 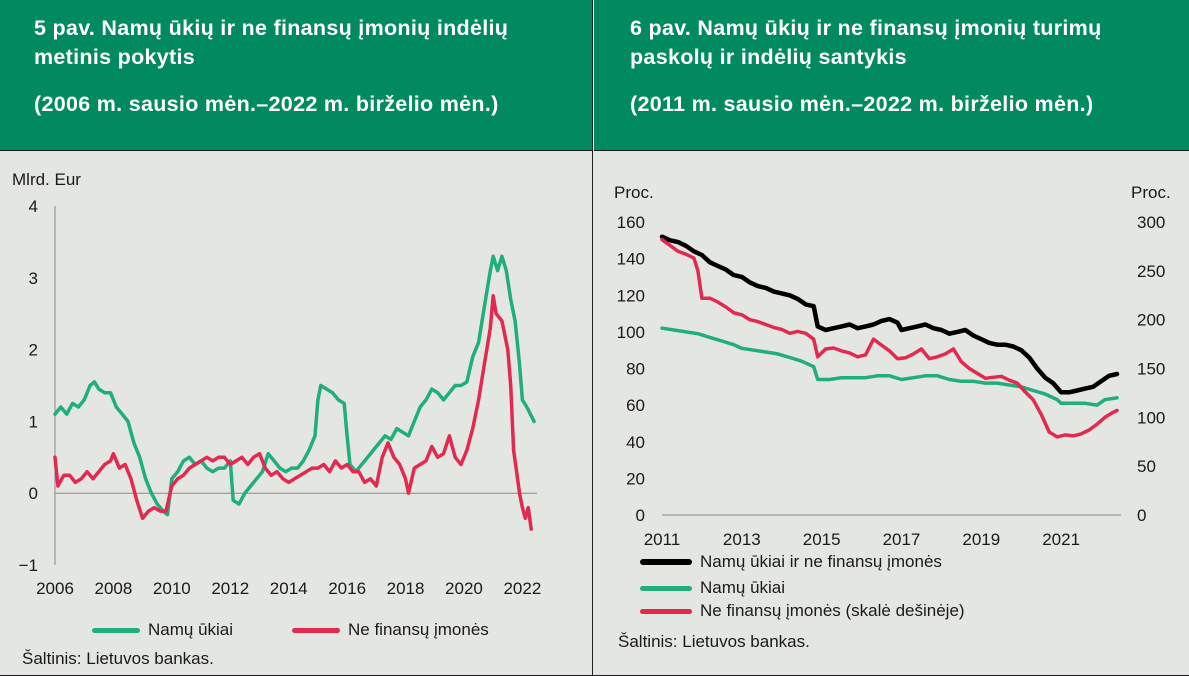 What do you see at coordinates (714, 641) in the screenshot?
I see `right-source-note: Šaltinis: Lietuvos bankas.` at bounding box center [714, 641].